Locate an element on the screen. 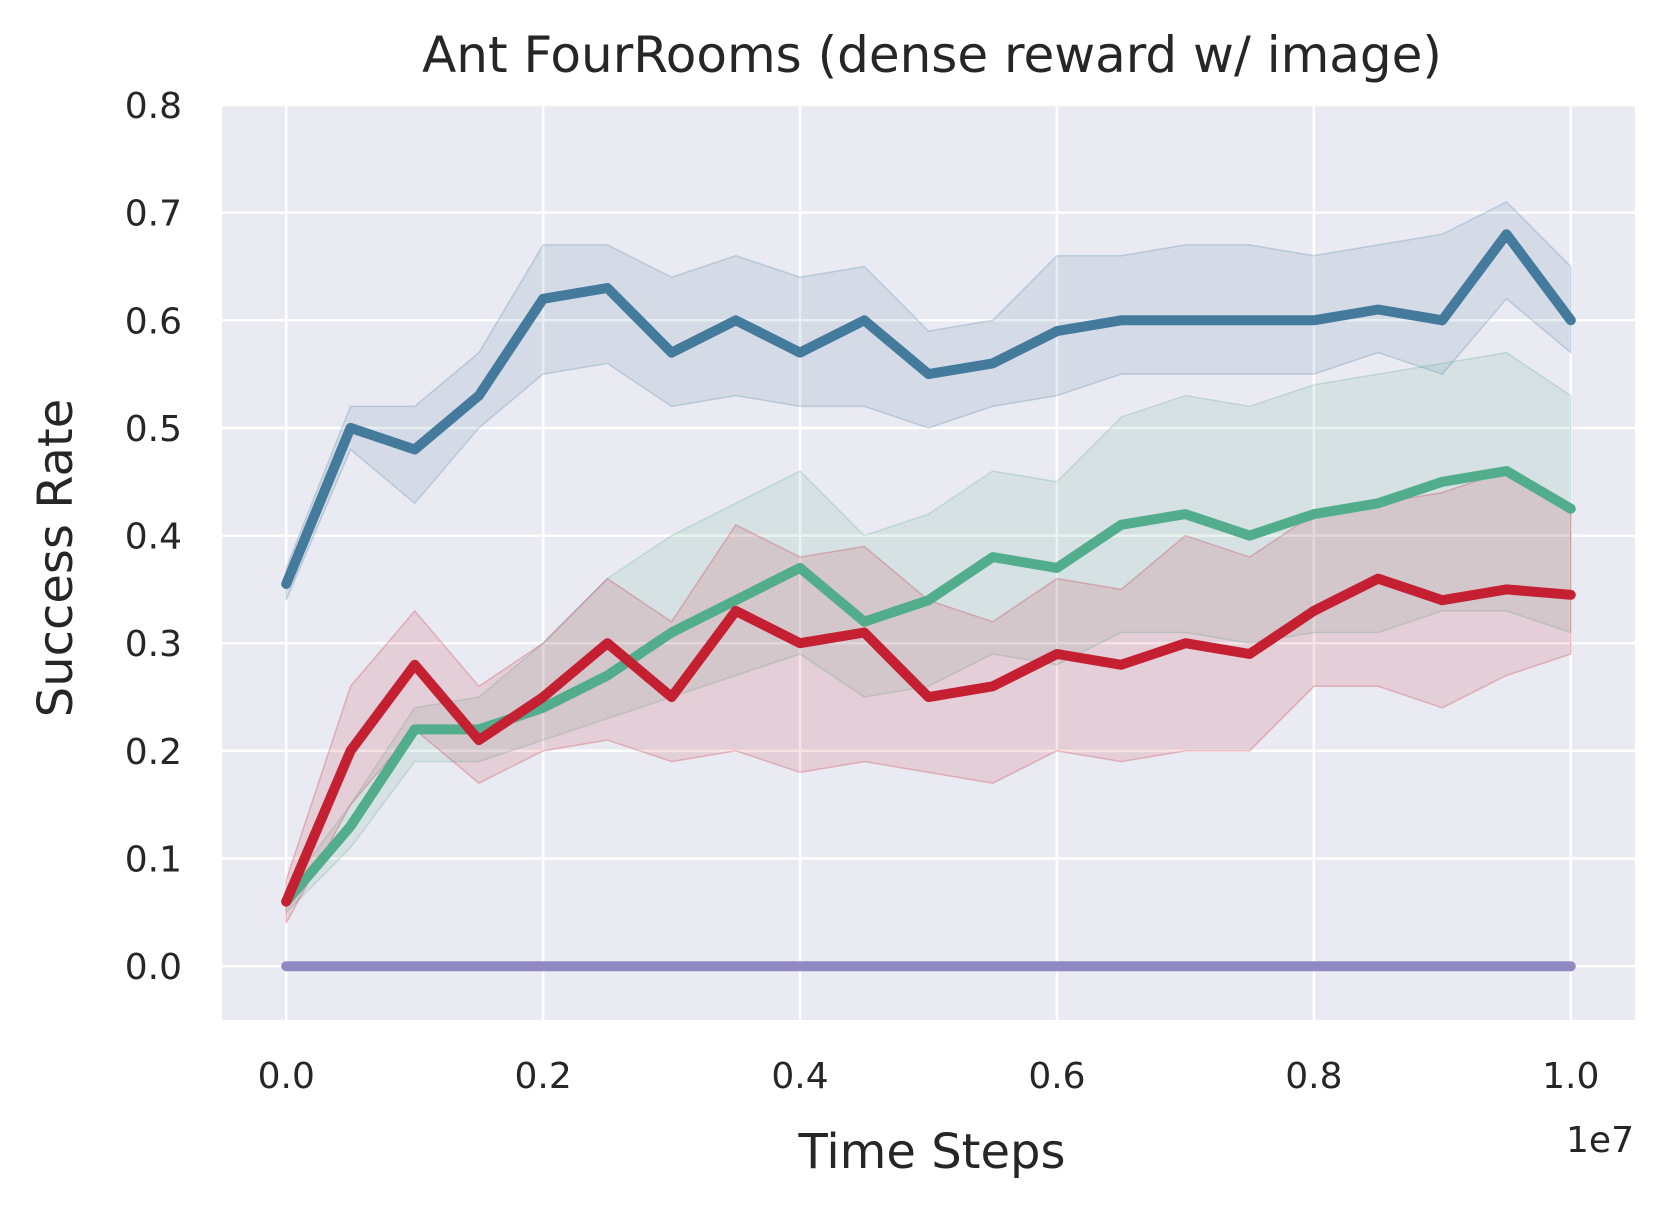  chart-title: Ant FourRooms (dense reward w/ image) is located at coordinates (932, 55).